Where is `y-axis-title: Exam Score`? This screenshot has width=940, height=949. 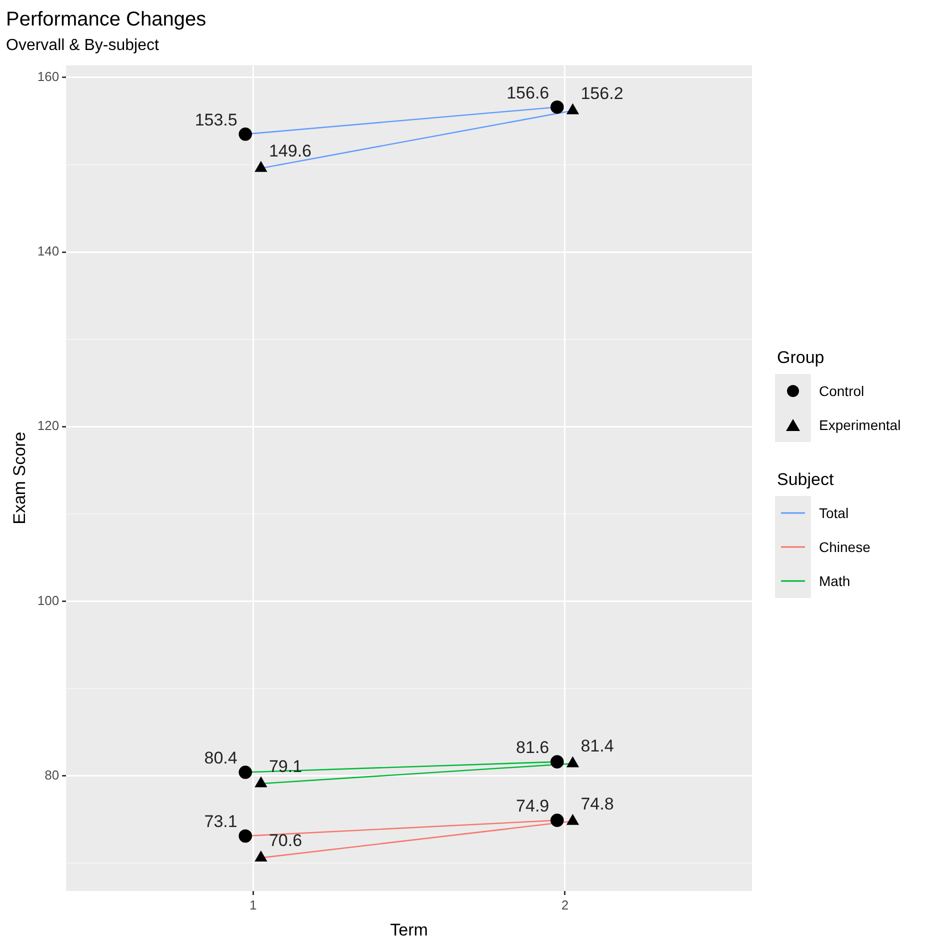
y-axis-title: Exam Score is located at coordinates (19, 478).